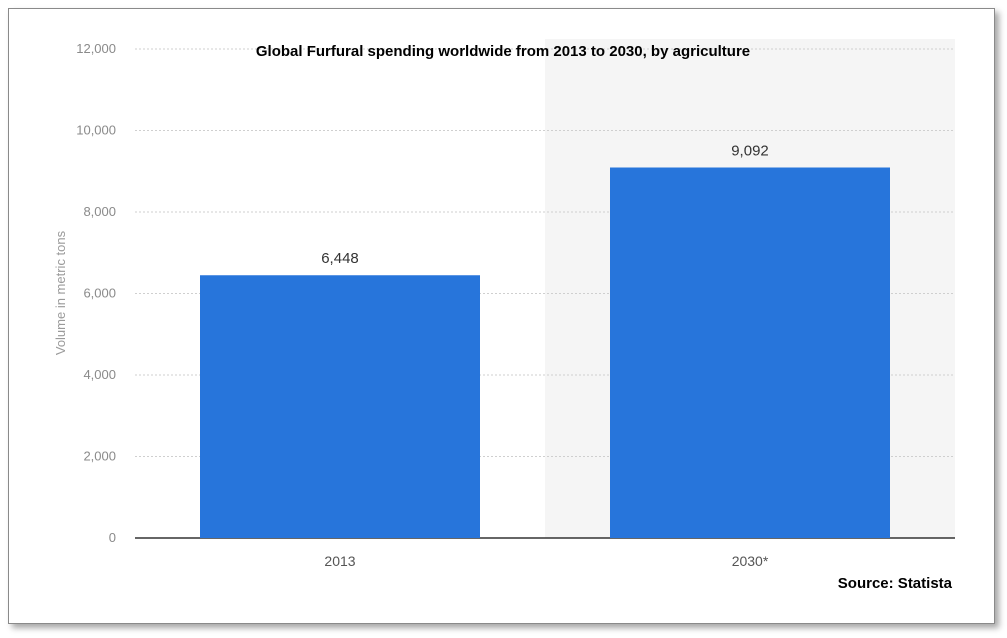 The width and height of the screenshot is (1007, 638). Describe the element at coordinates (96, 130) in the screenshot. I see `y-tick-label: 10,000` at that location.